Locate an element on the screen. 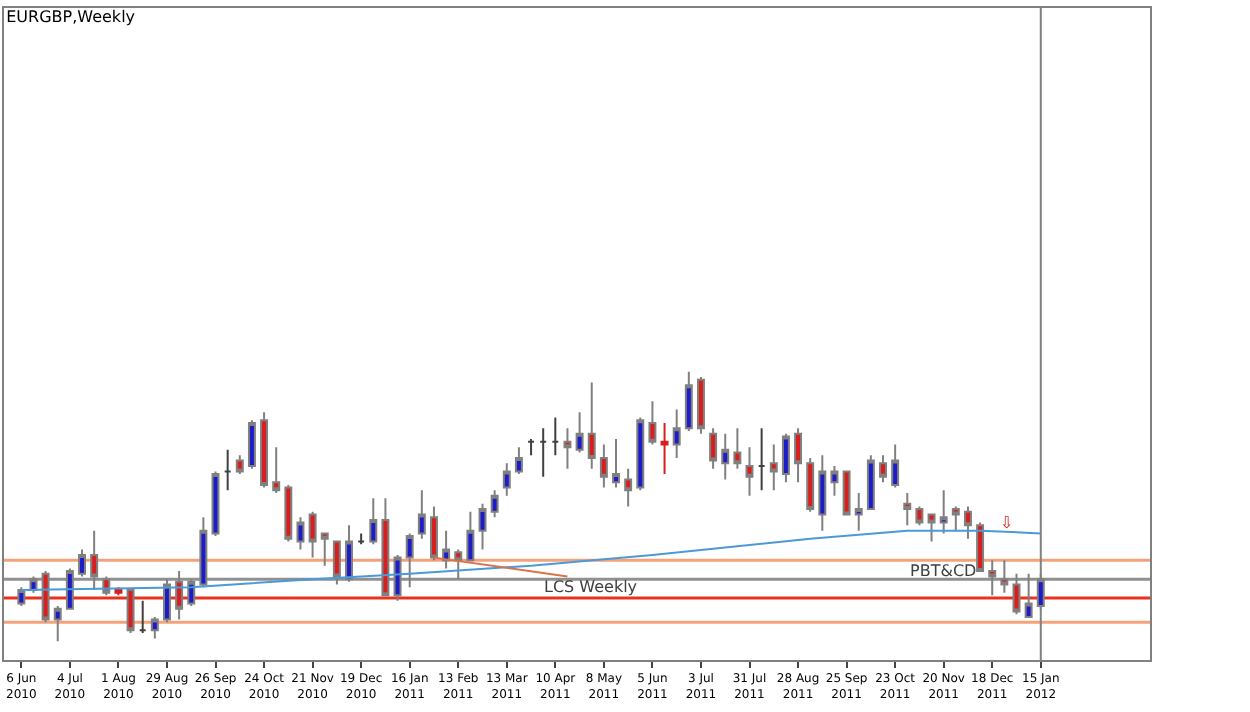 The image size is (1250, 712). chart-title: EURGBP,Weekly is located at coordinates (71, 16).